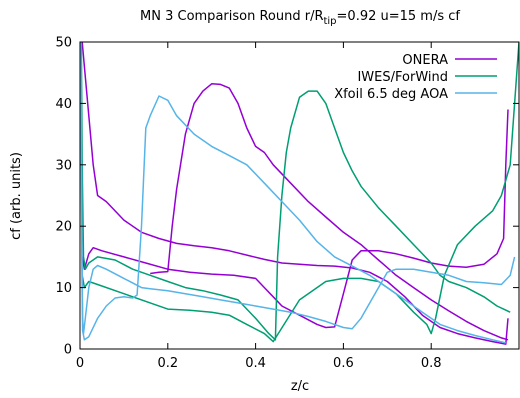 This screenshot has width=520, height=398. What do you see at coordinates (63, 165) in the screenshot?
I see `y-tick-label: 30` at bounding box center [63, 165].